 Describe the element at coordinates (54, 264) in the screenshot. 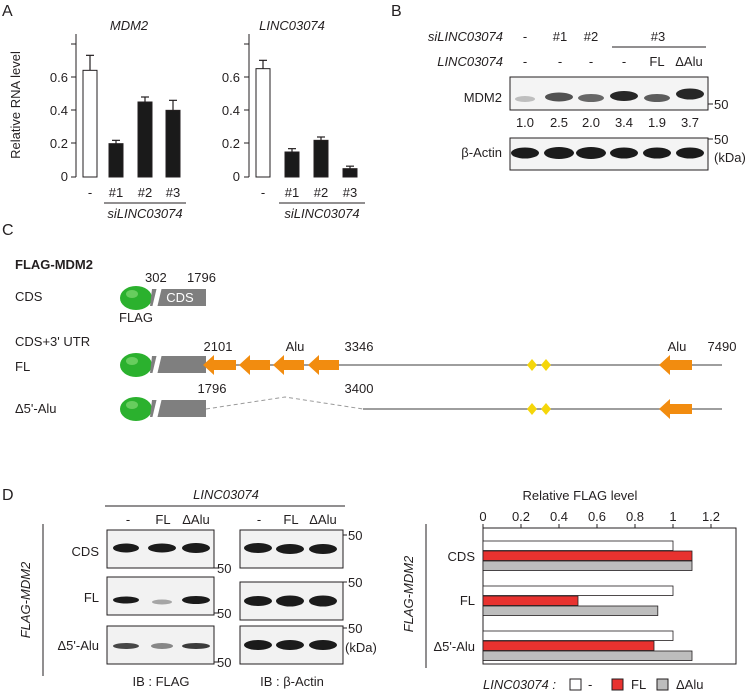

I see `c-title: FLAG-MDM2` at that location.